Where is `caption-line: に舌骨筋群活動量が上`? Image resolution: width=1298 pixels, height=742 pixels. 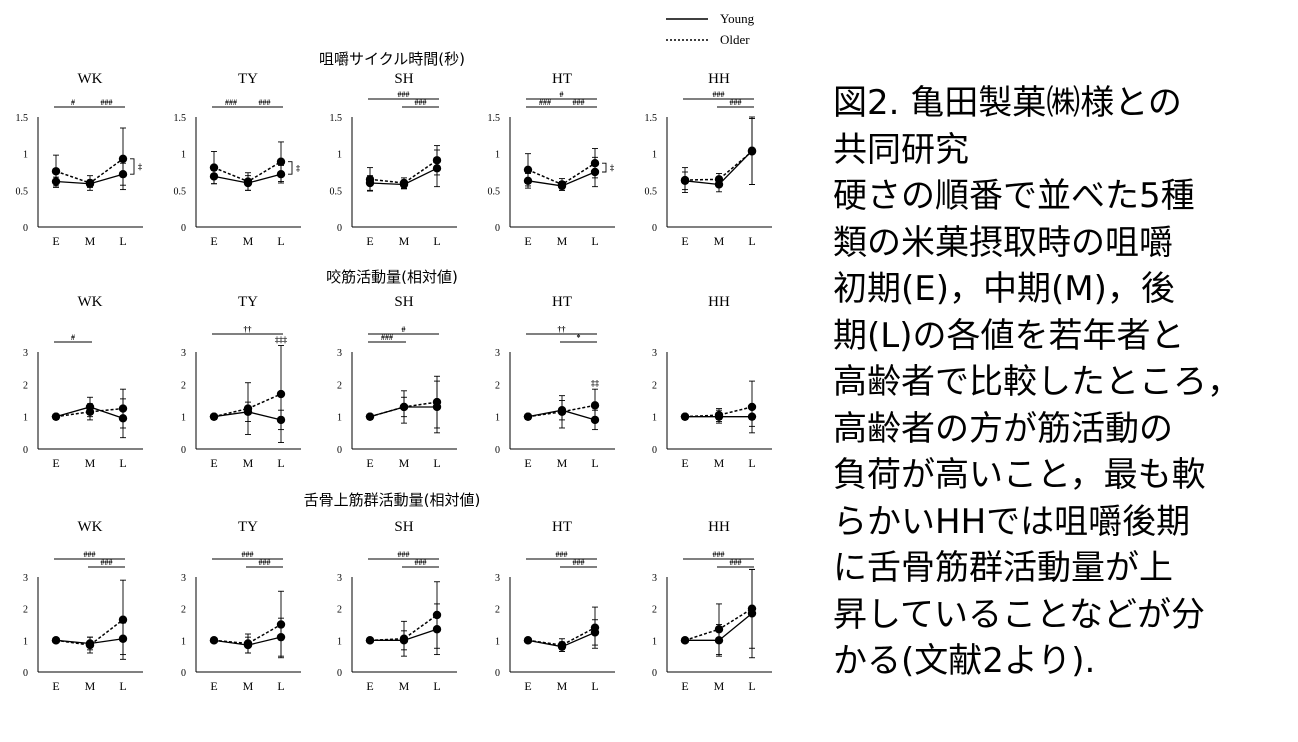 caption-line: に舌骨筋群活動量が上 is located at coordinates (1003, 568).